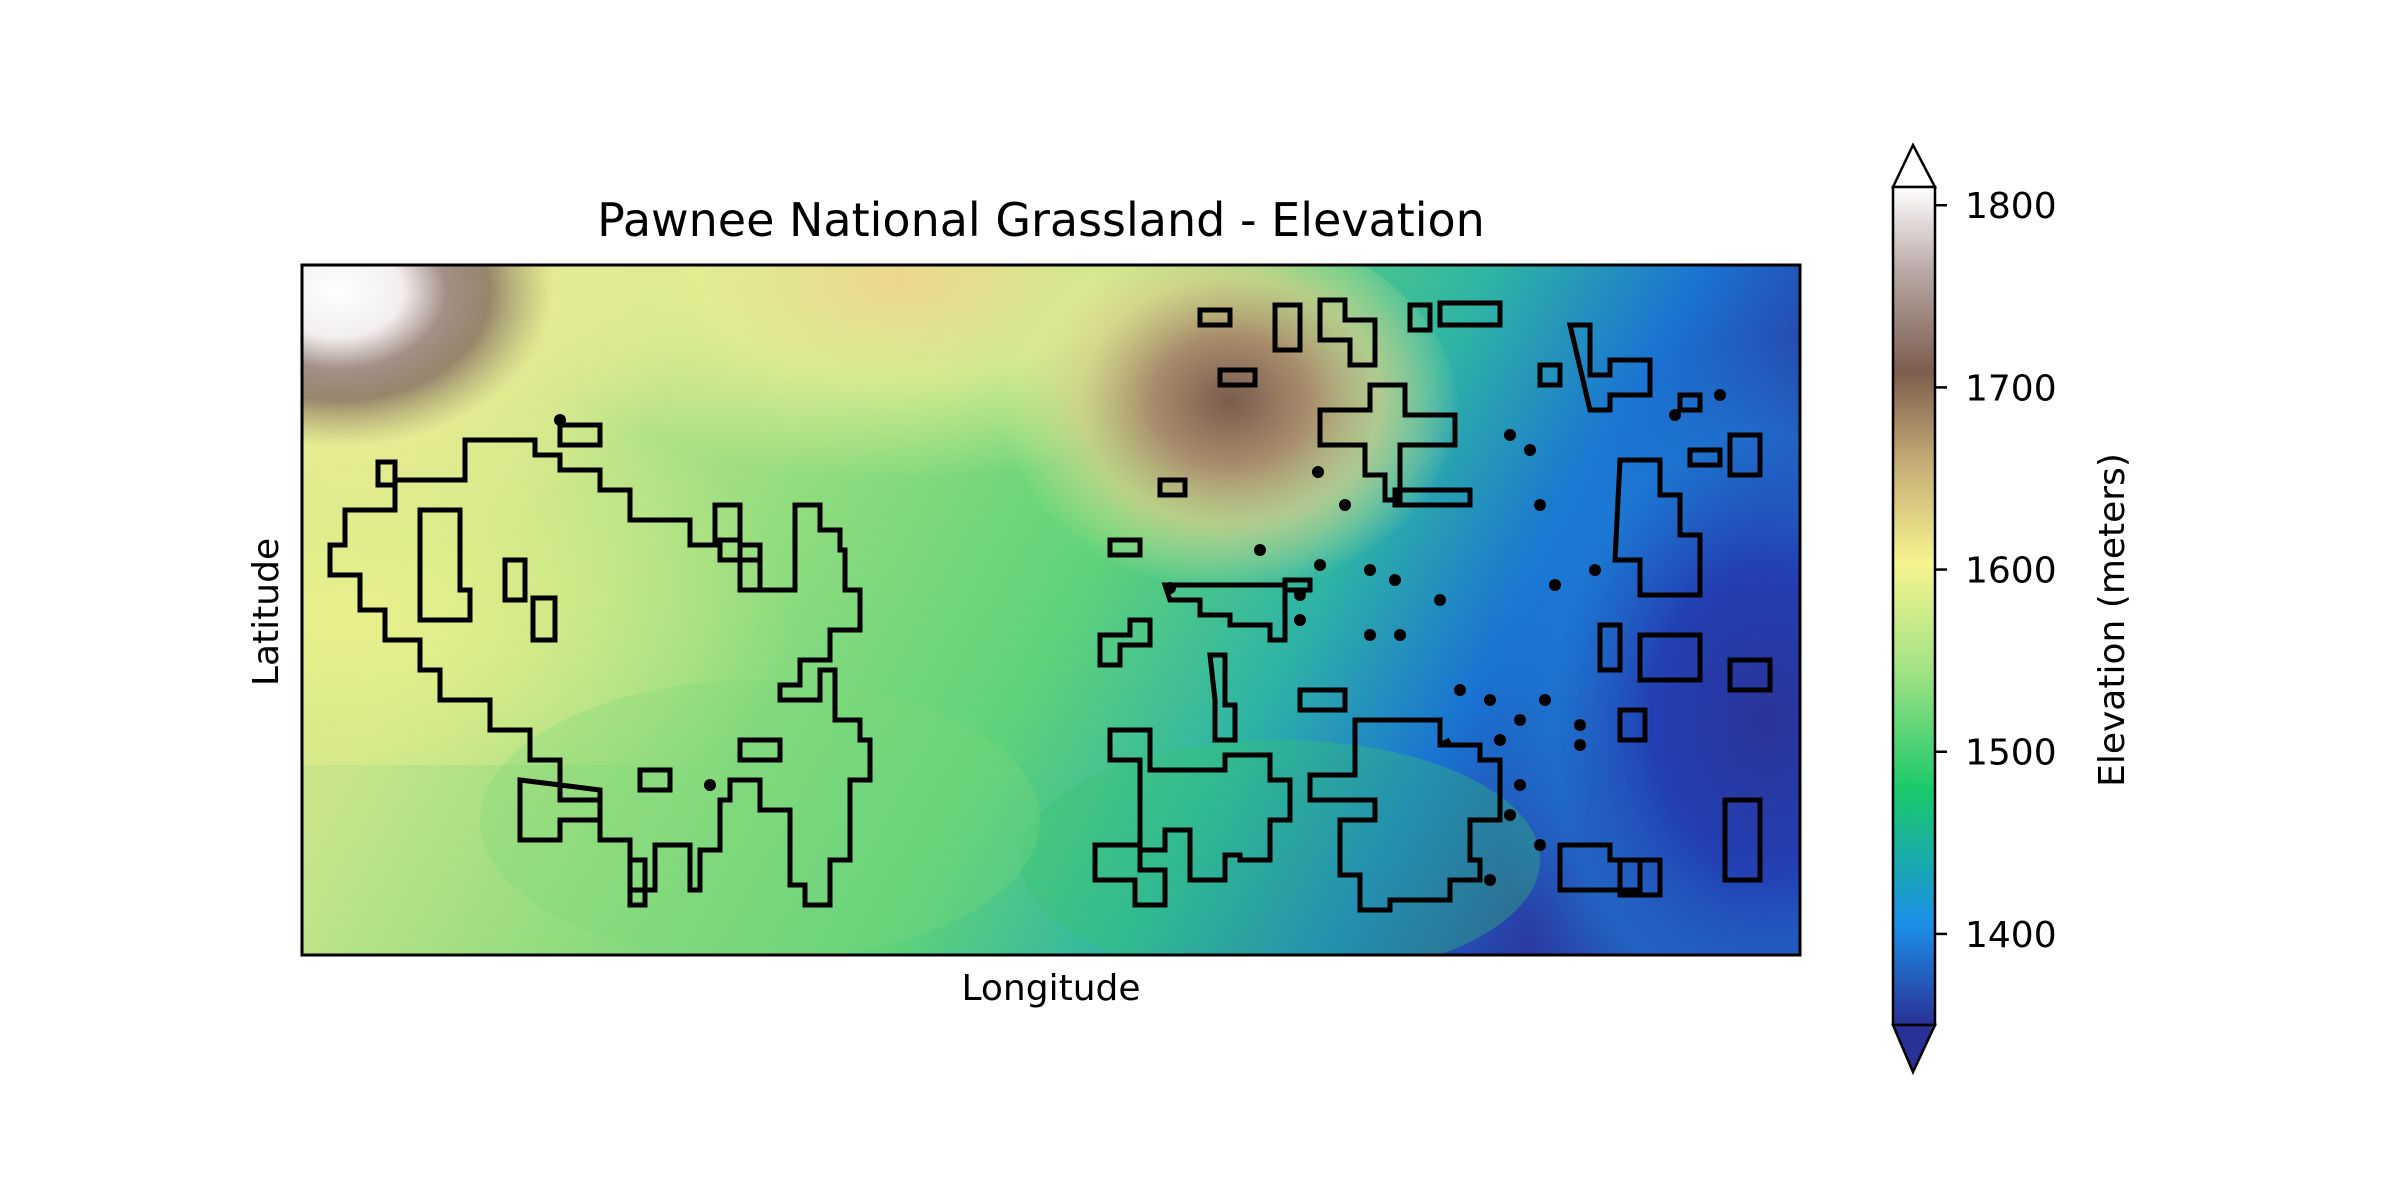 This screenshot has width=2400, height=1200. What do you see at coordinates (2011, 571) in the screenshot?
I see `colorbar-tick-label: 1600` at bounding box center [2011, 571].